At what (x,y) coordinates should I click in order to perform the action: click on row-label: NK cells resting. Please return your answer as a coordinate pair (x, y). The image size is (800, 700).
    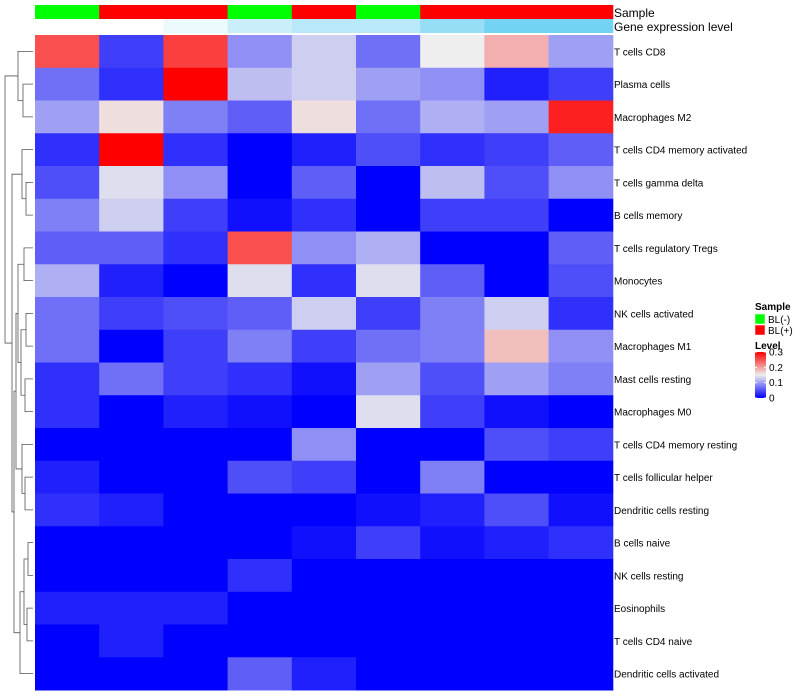
    Looking at the image, I should click on (648, 576).